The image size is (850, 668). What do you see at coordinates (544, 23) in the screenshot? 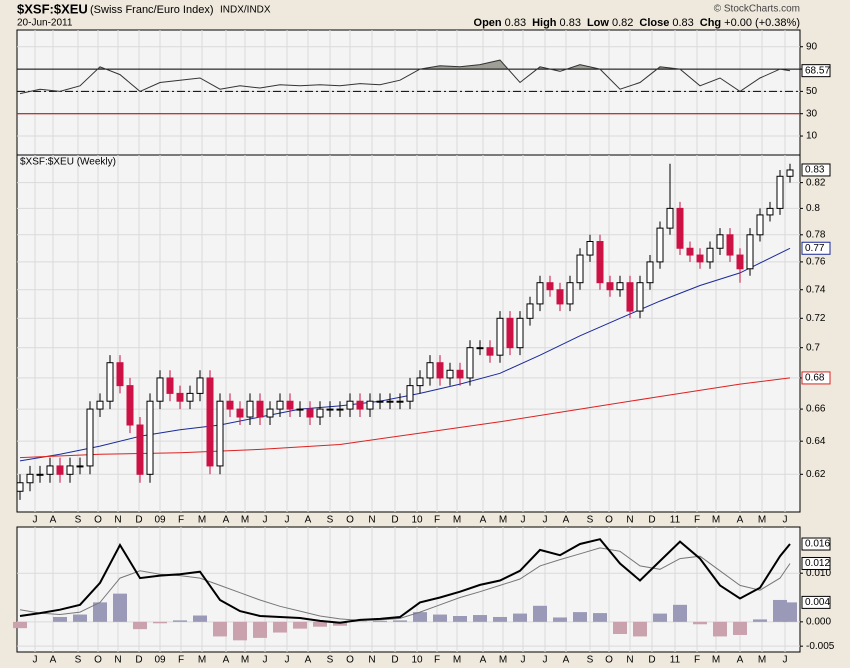
I see `quote-label: High` at bounding box center [544, 23].